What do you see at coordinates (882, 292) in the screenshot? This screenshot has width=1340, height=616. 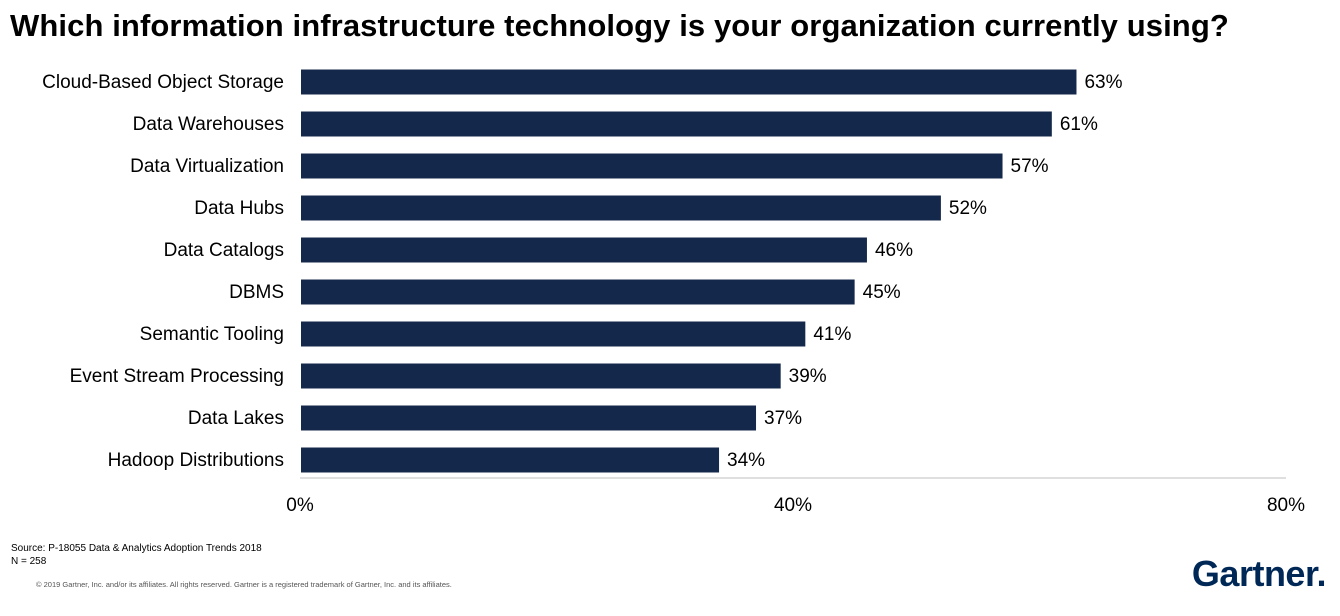 I see `data-label: 45%` at bounding box center [882, 292].